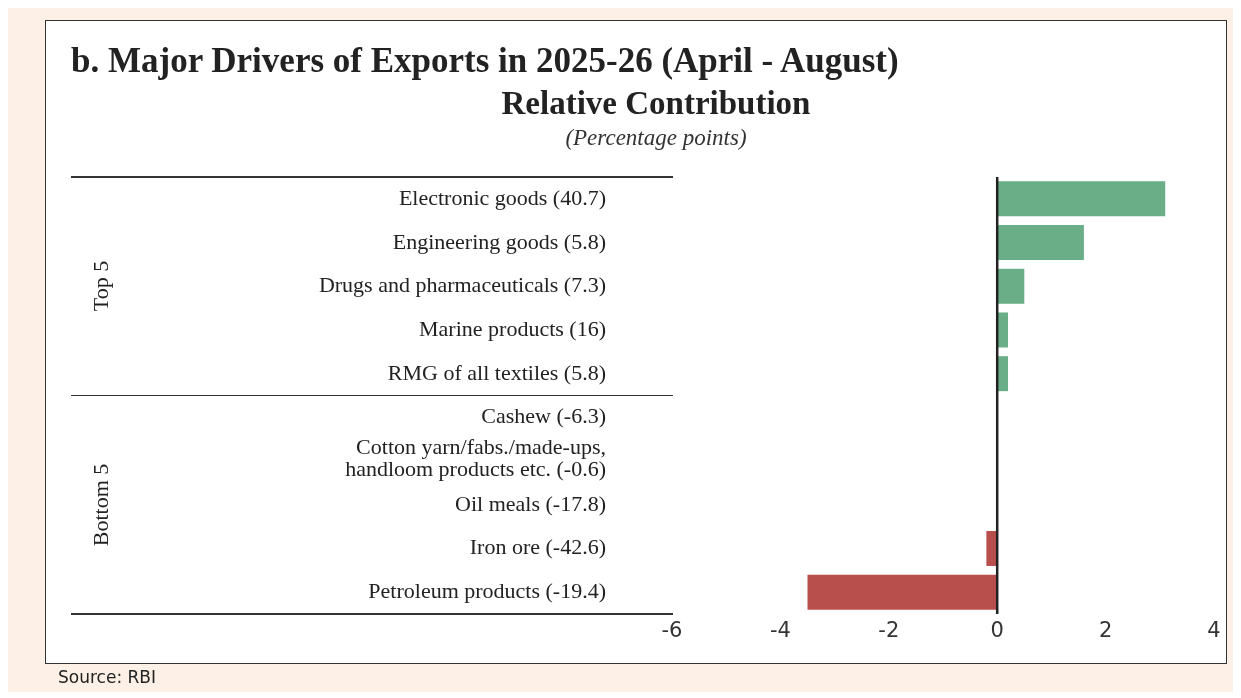  I want to click on source-note: Source: RBI, so click(107, 677).